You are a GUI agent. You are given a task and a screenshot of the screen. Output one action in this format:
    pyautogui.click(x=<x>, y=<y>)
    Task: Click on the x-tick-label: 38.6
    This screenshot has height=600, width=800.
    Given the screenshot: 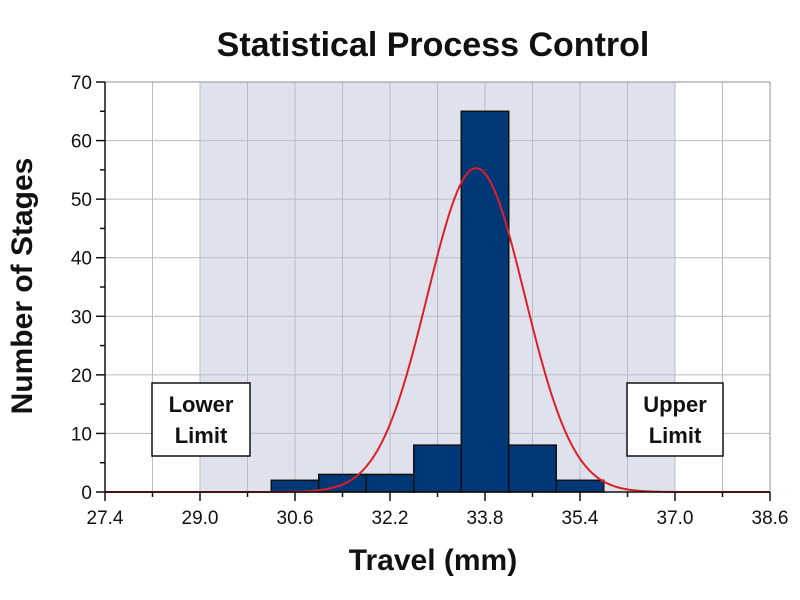 What is the action you would take?
    pyautogui.click(x=770, y=518)
    